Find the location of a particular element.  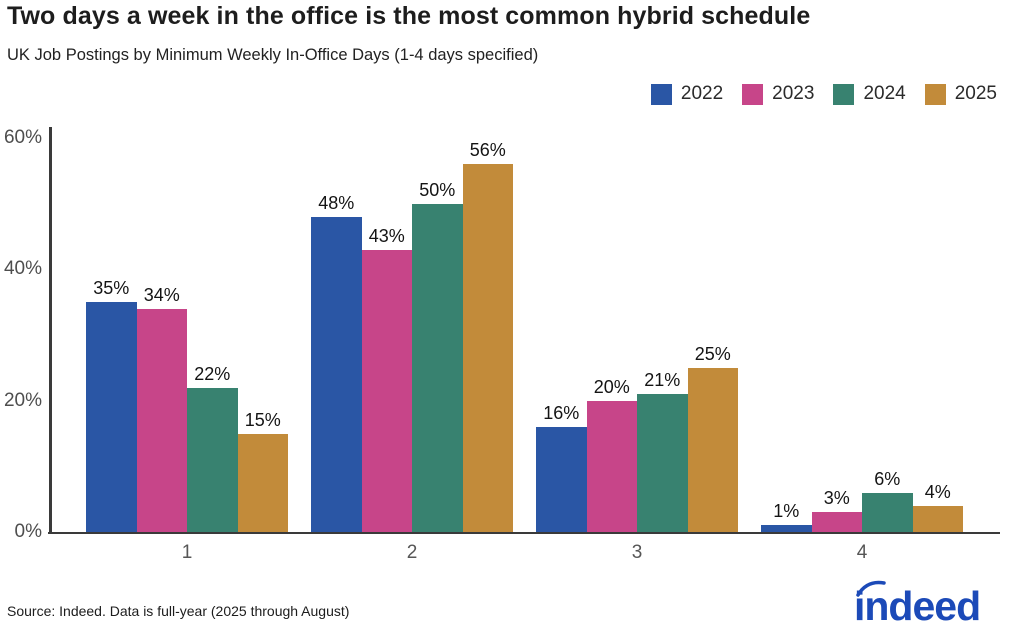

bar-value-label: 34% is located at coordinates (161, 294).